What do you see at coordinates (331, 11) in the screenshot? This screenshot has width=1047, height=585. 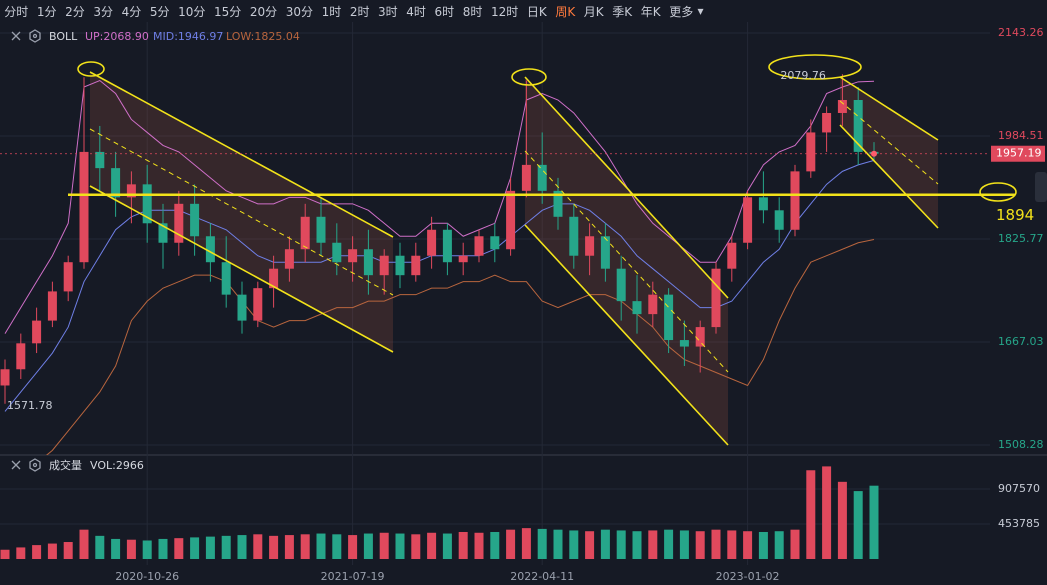 I see `interval-tab: 1时` at bounding box center [331, 11].